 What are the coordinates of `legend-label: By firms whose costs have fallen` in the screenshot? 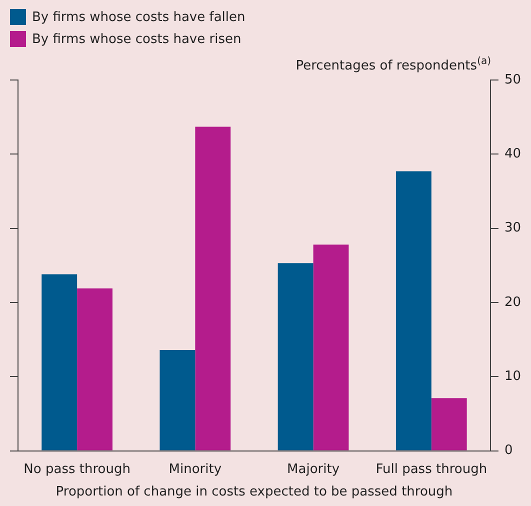 It's located at (139, 17).